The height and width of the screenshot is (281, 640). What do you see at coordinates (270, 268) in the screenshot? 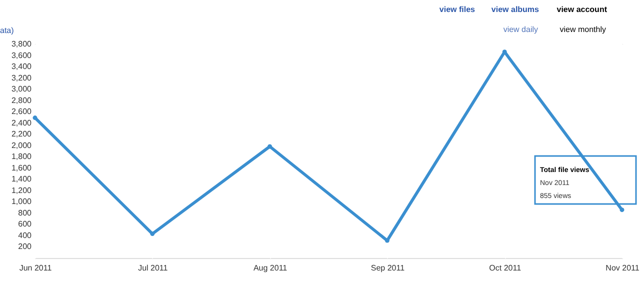
I see `x-tick-label: Aug 2011` at bounding box center [270, 268].